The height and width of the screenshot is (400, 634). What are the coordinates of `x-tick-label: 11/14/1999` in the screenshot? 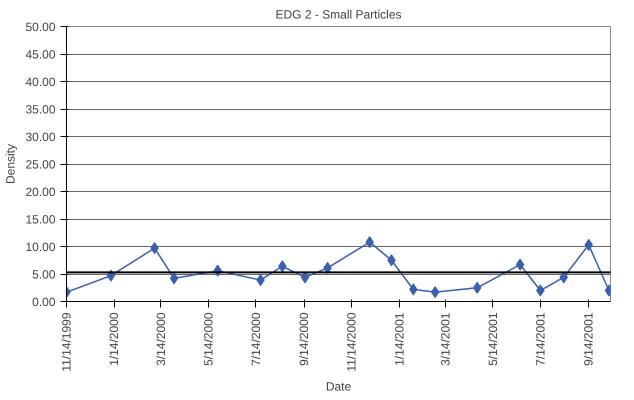 It's located at (67, 342).